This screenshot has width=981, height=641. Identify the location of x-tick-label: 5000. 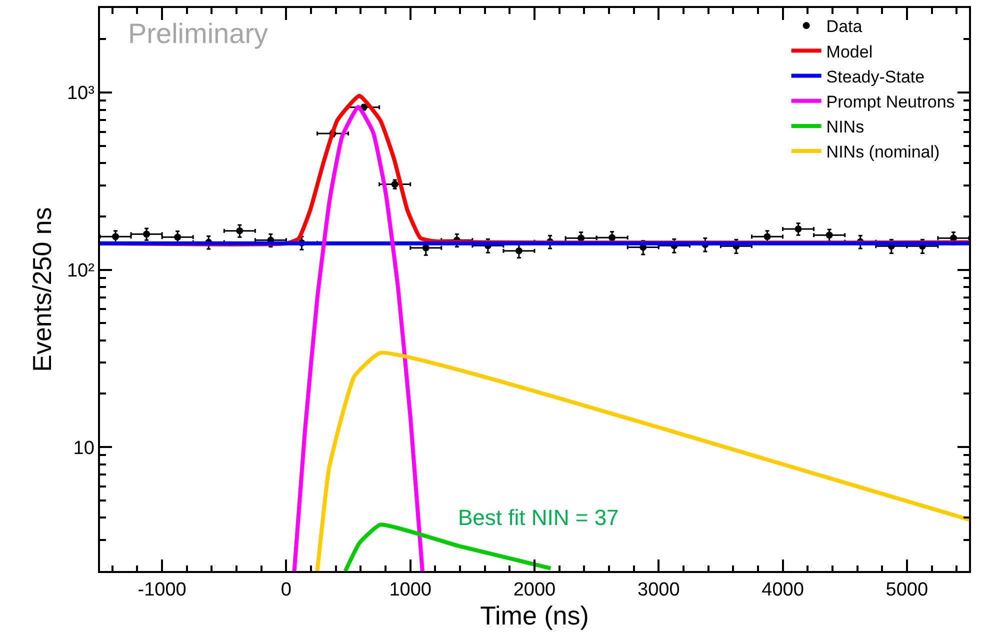
(907, 590).